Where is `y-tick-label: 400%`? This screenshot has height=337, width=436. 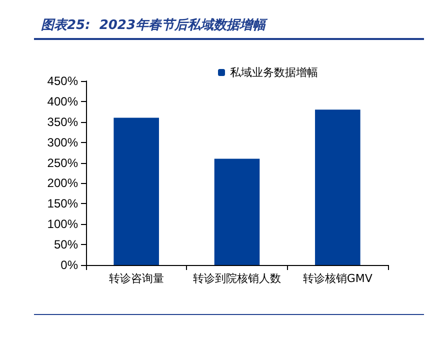
y-tick-label: 400% is located at coordinates (62, 101).